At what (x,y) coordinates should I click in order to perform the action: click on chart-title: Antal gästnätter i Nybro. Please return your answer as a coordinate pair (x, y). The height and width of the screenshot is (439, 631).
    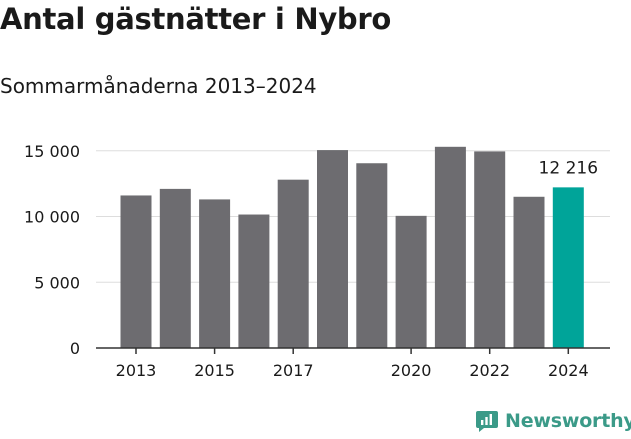
    Looking at the image, I should click on (196, 19).